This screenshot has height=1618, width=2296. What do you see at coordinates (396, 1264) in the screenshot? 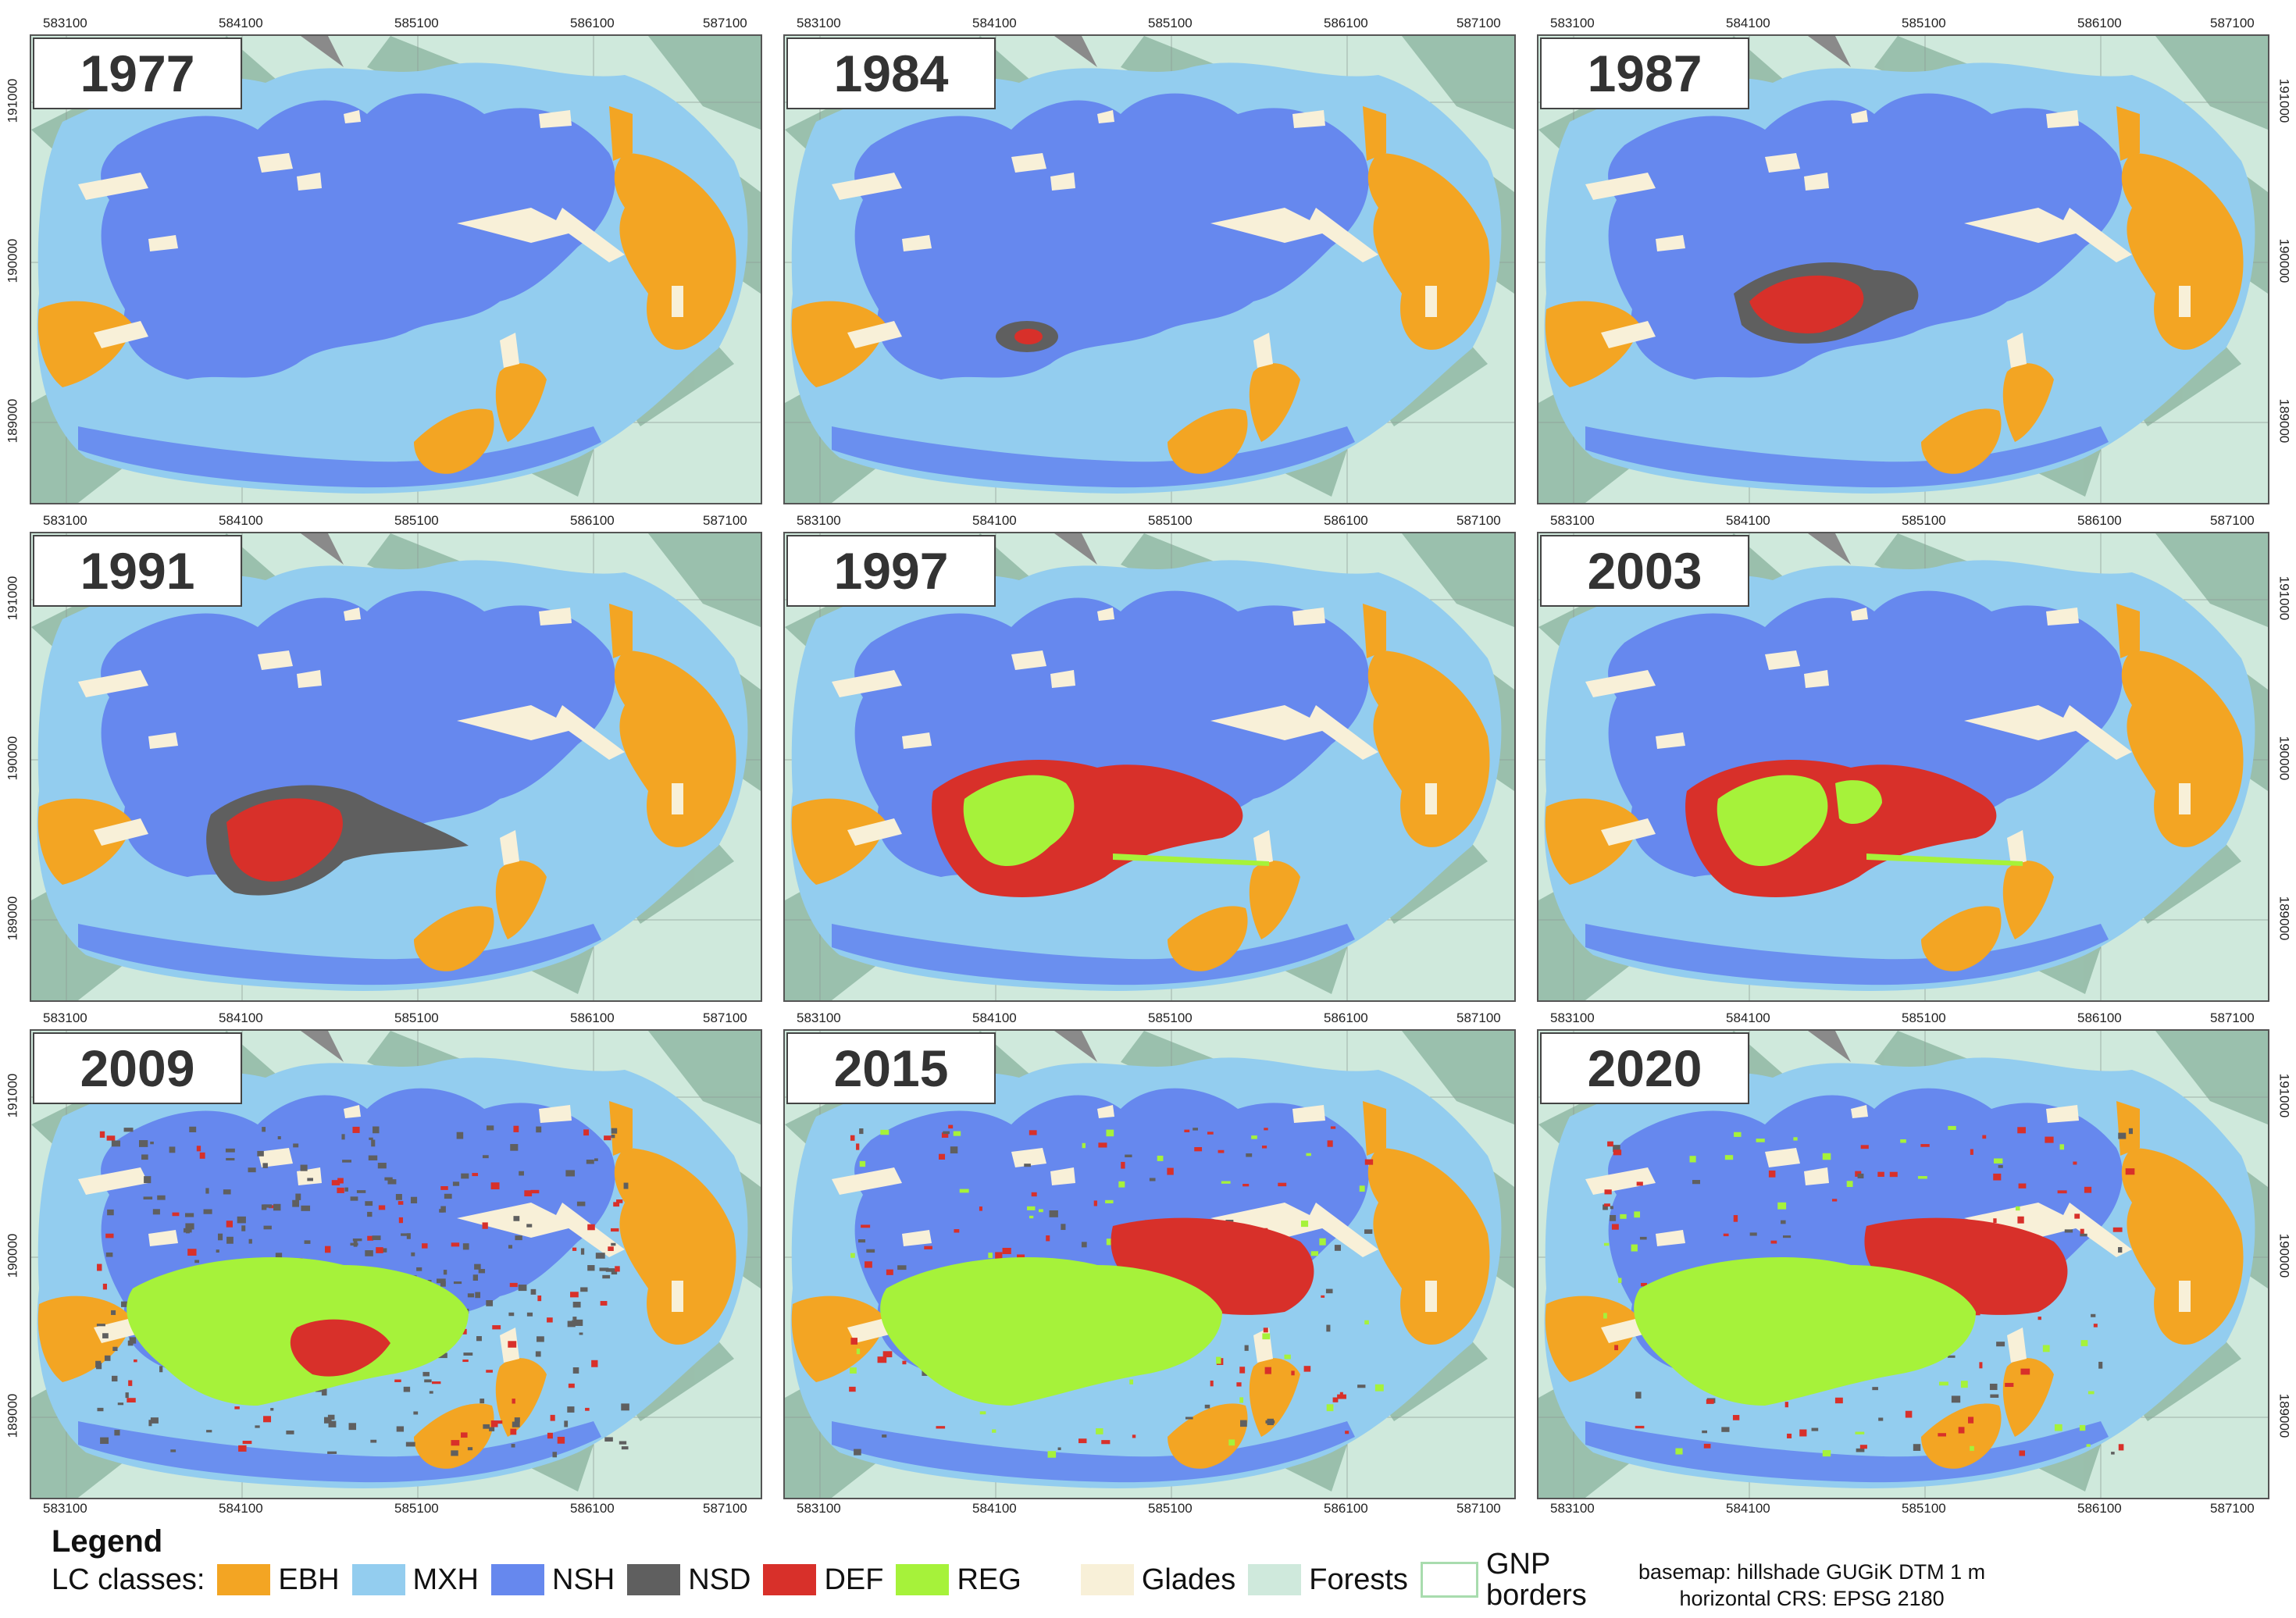
I see `map-panel-2009: 2009` at bounding box center [396, 1264].